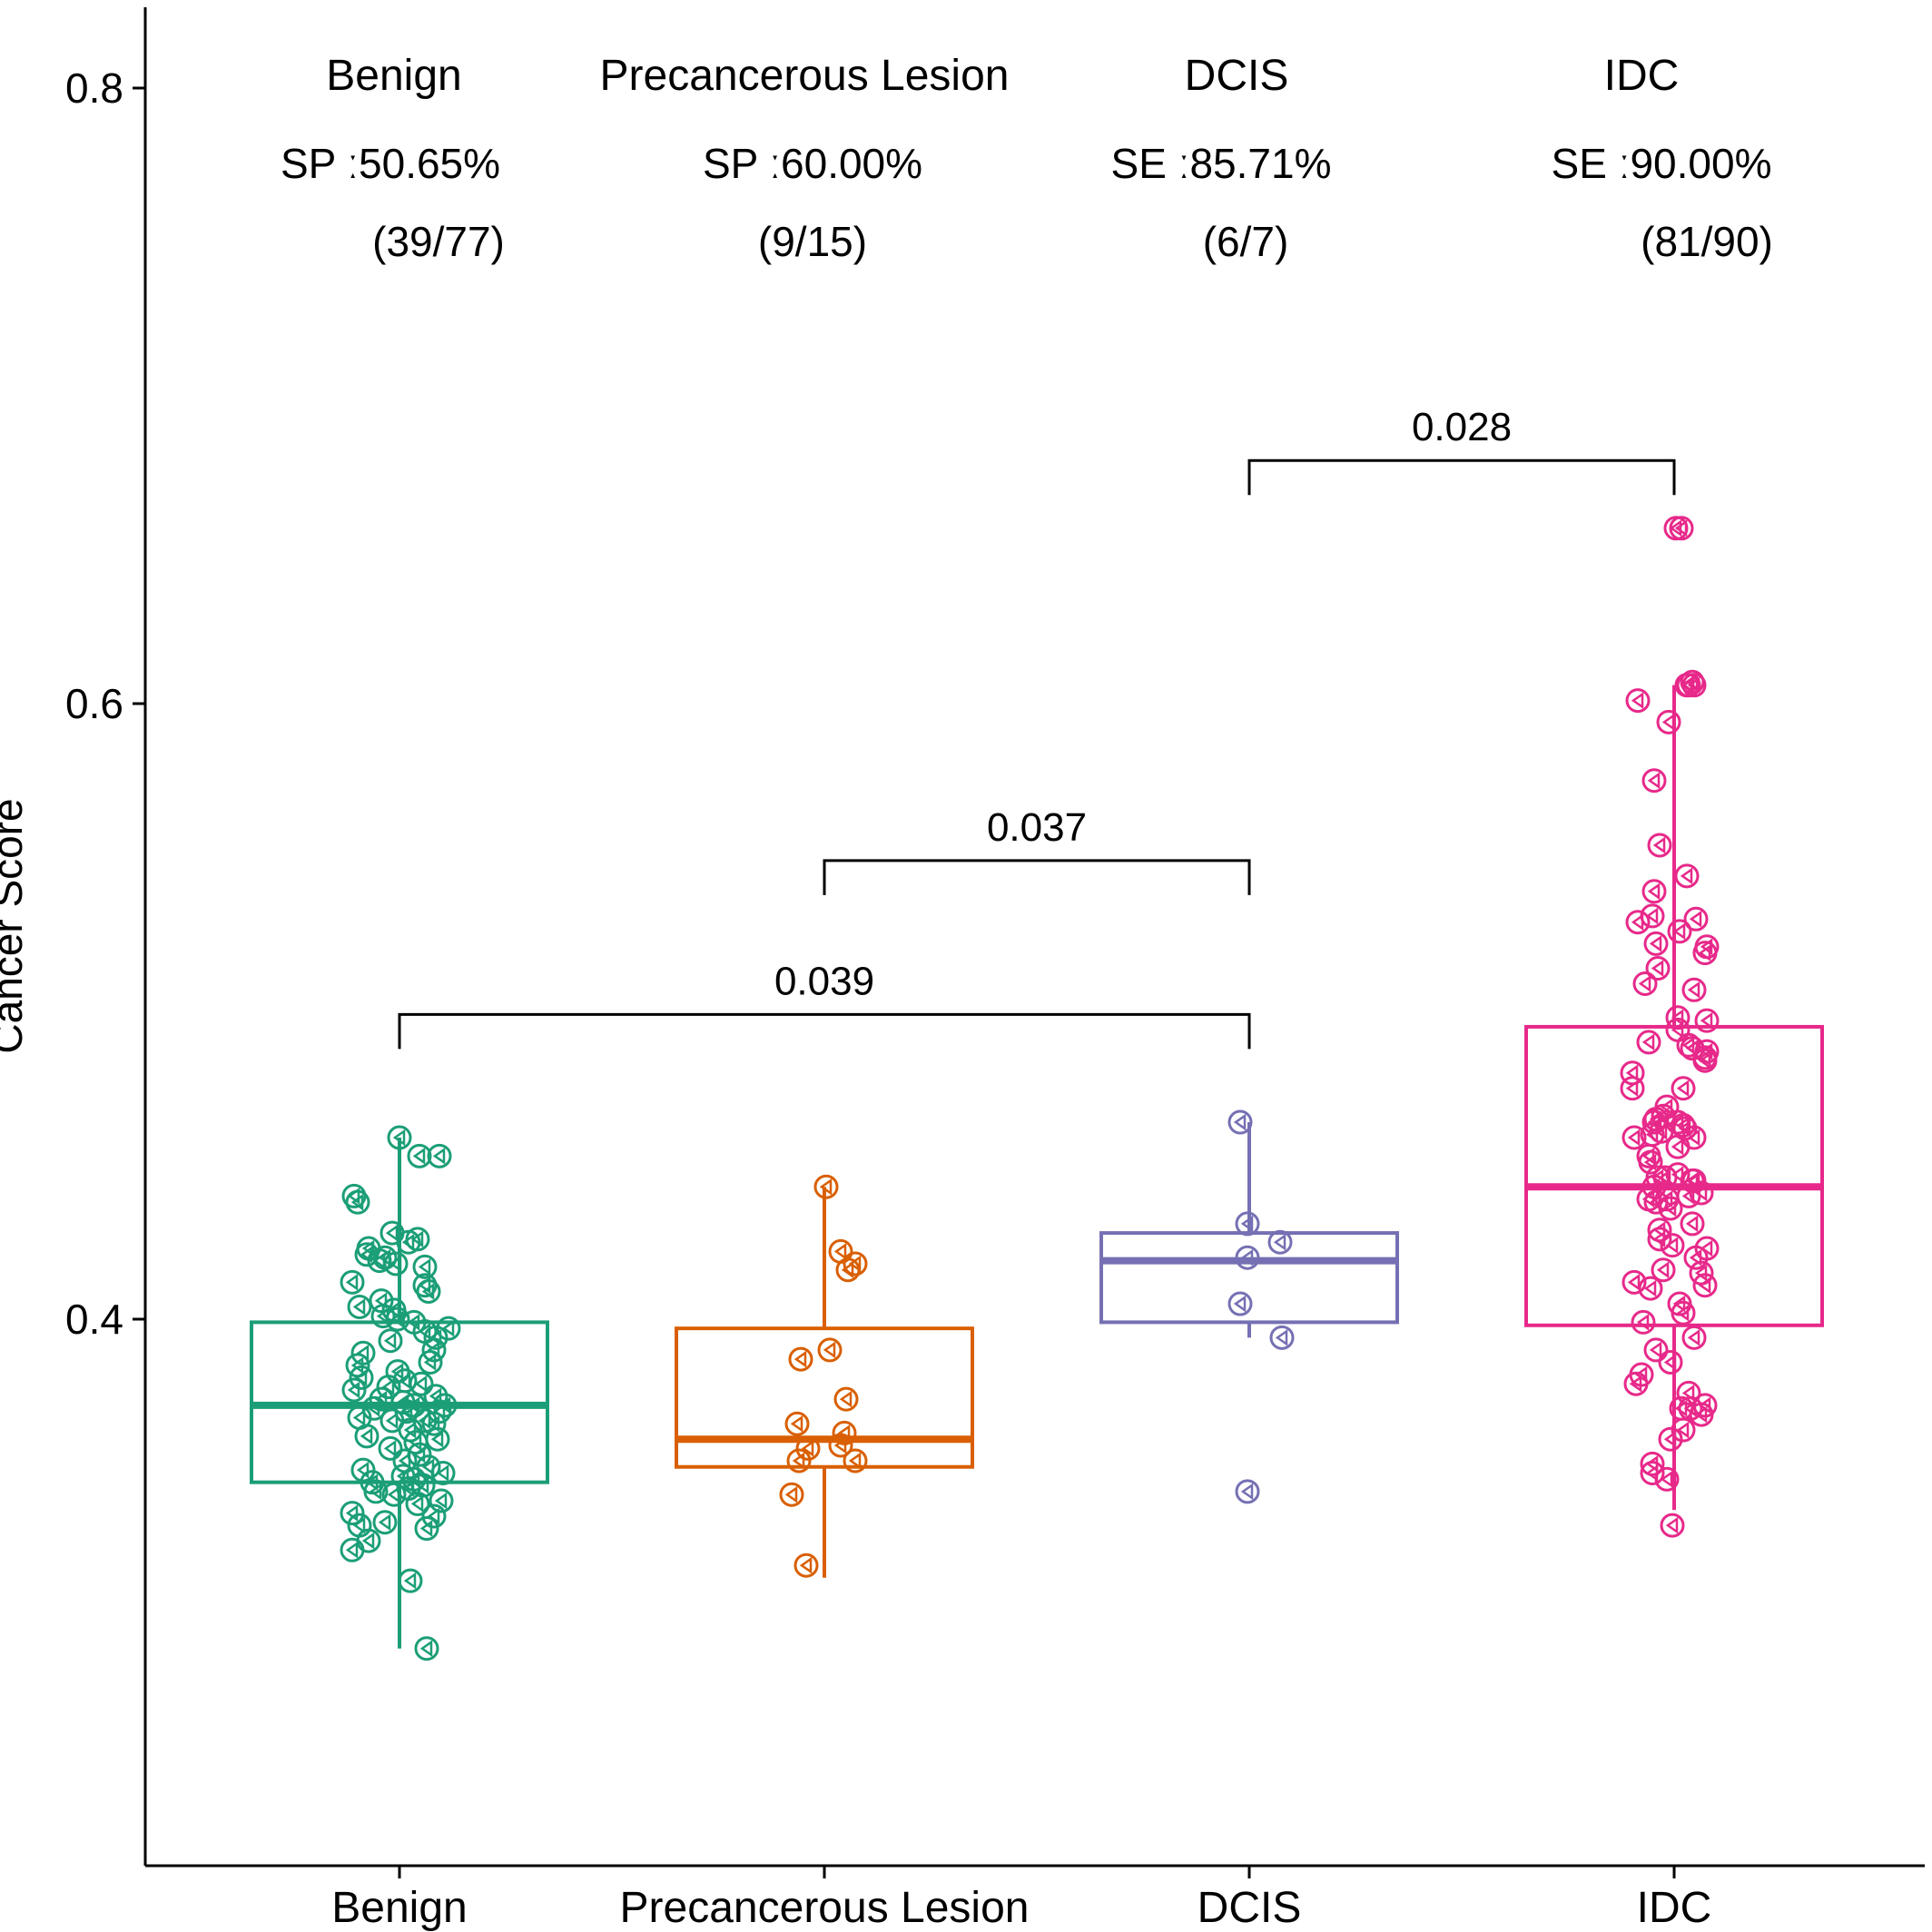 Image resolution: width=1932 pixels, height=1932 pixels. What do you see at coordinates (1461, 450) in the screenshot?
I see `bracket: 0.028` at bounding box center [1461, 450].